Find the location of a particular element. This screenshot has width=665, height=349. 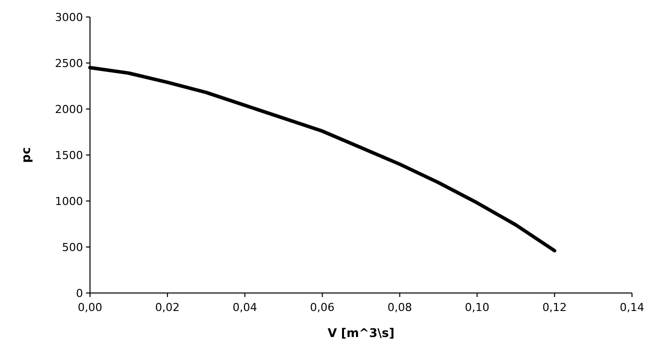

y-tick-label: 1000 is located at coordinates (69, 201).